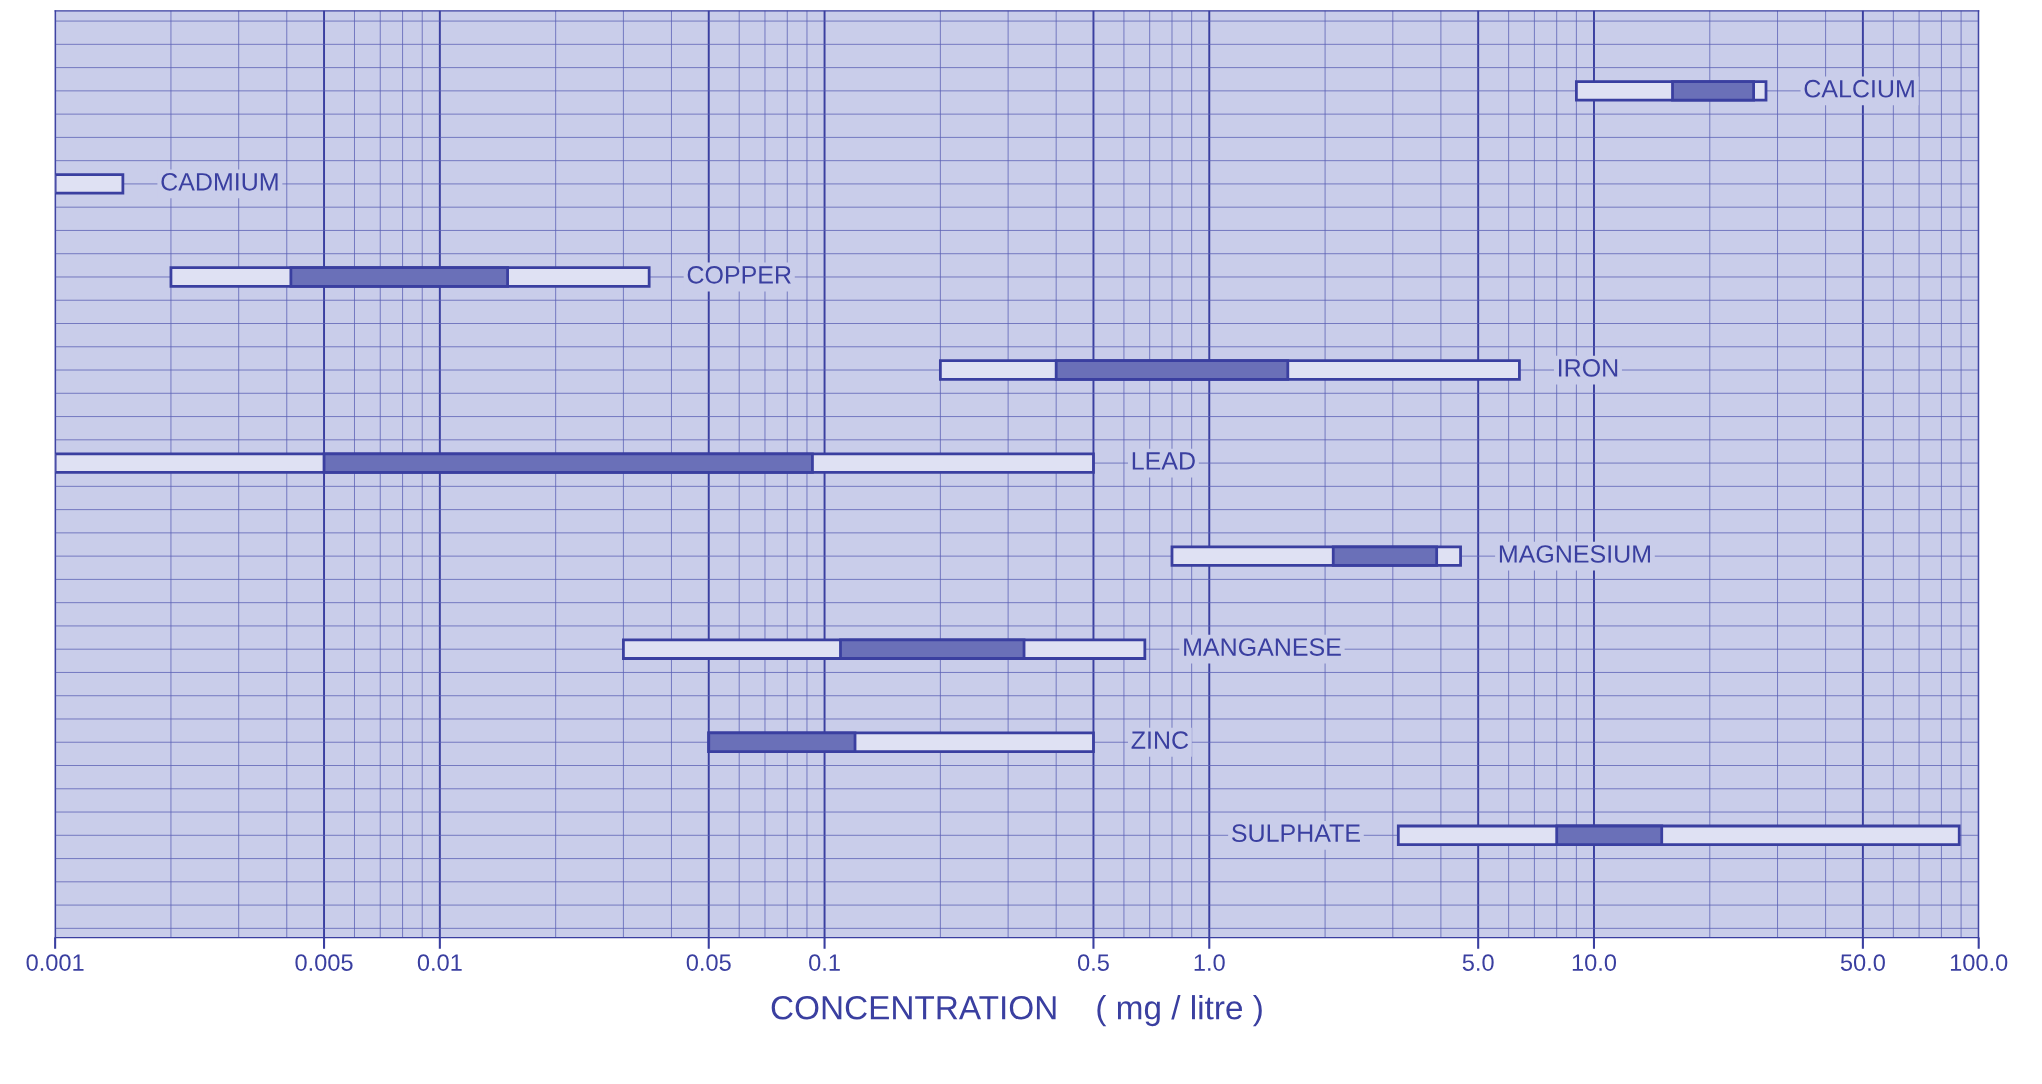  What do you see at coordinates (1209, 962) in the screenshot?
I see `x-tick-label: 1.0` at bounding box center [1209, 962].